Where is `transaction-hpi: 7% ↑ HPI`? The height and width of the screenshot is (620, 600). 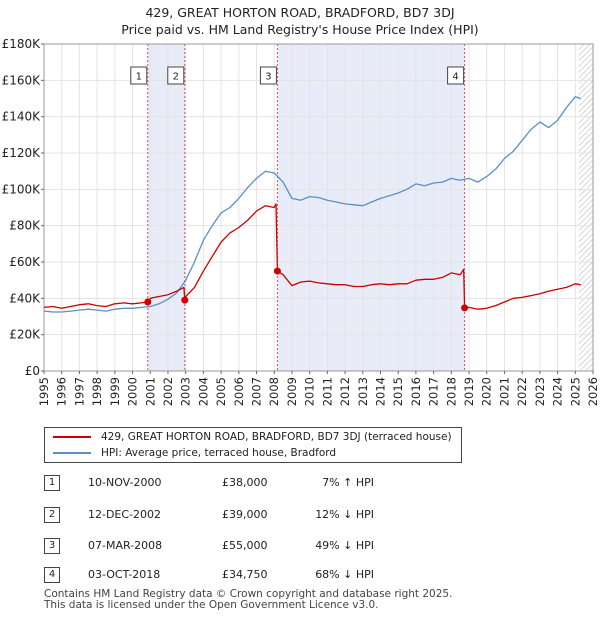
transaction-hpi: 7% ↑ HPI is located at coordinates (348, 482).